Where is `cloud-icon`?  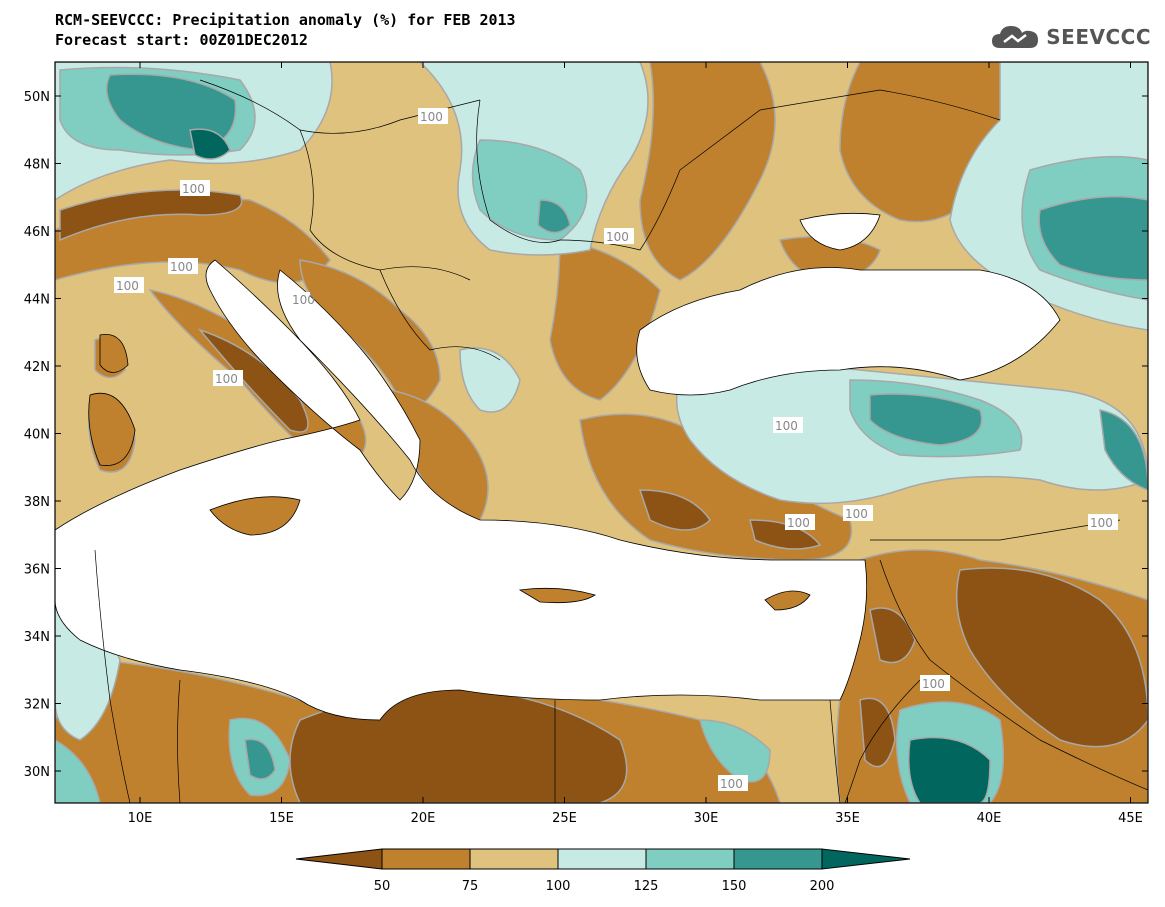 cloud-icon is located at coordinates (1015, 37).